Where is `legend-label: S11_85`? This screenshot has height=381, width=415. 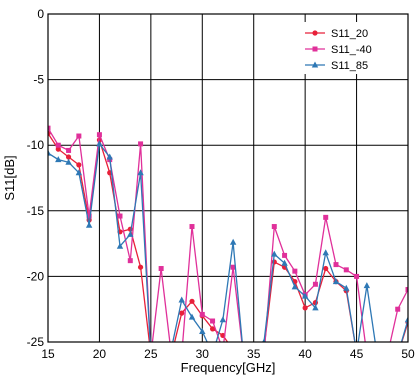 legend-label: S11_85 is located at coordinates (349, 66).